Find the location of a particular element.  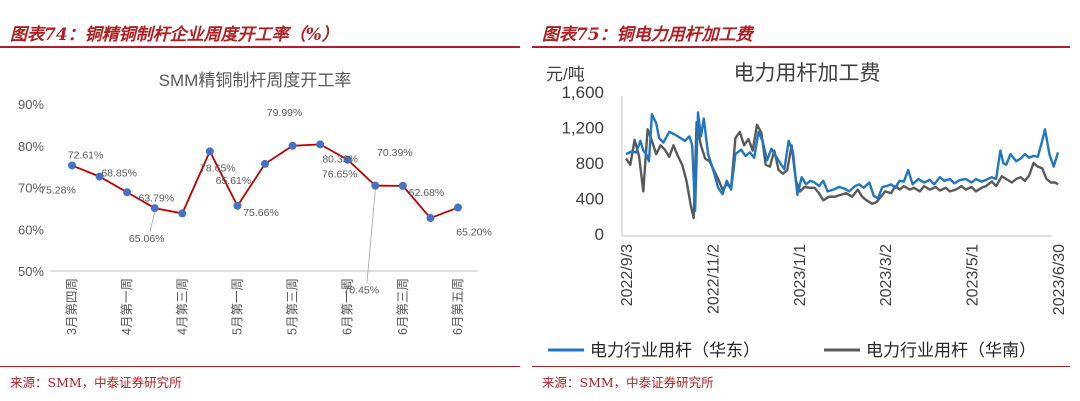

right-x-tick-label: 2023/3/2 is located at coordinates (886, 275).